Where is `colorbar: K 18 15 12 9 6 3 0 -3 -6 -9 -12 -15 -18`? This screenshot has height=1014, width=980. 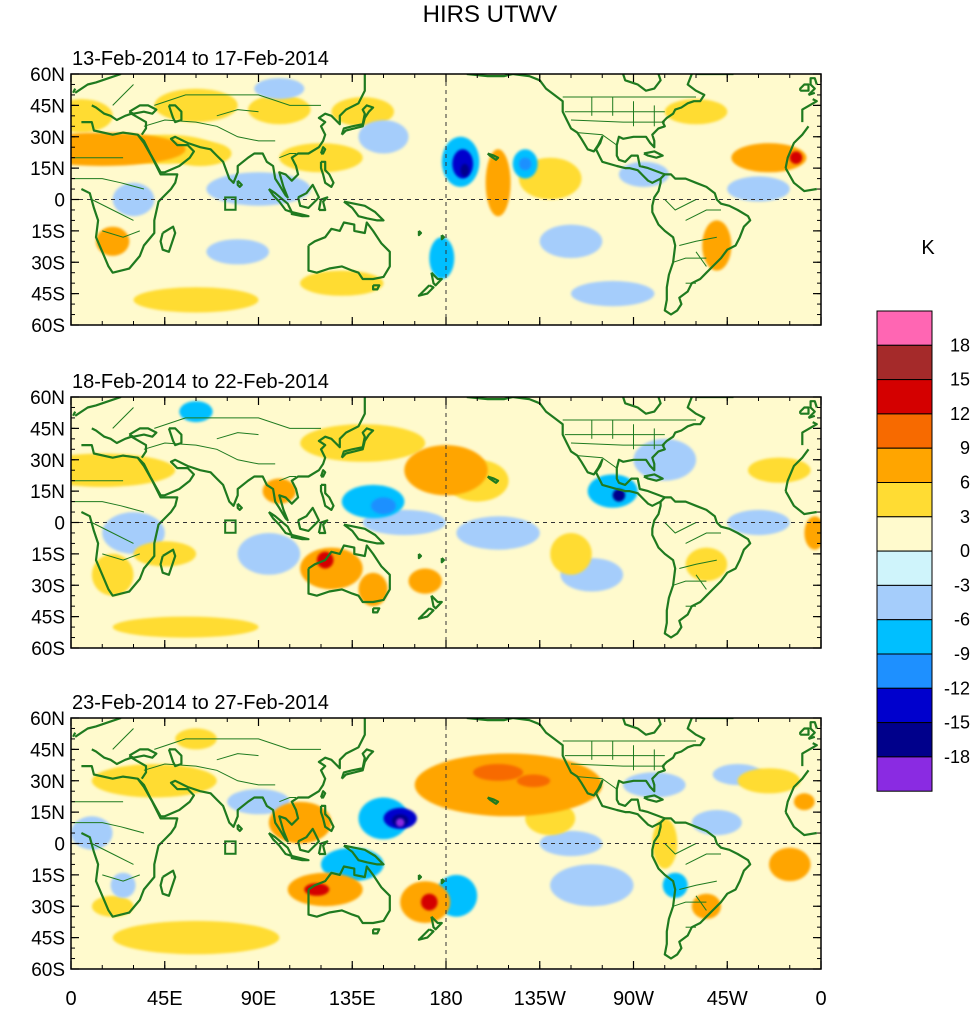 colorbar: K 18 15 12 9 6 3 0 -3 -6 -9 -12 -15 -18 is located at coordinates (923, 514).